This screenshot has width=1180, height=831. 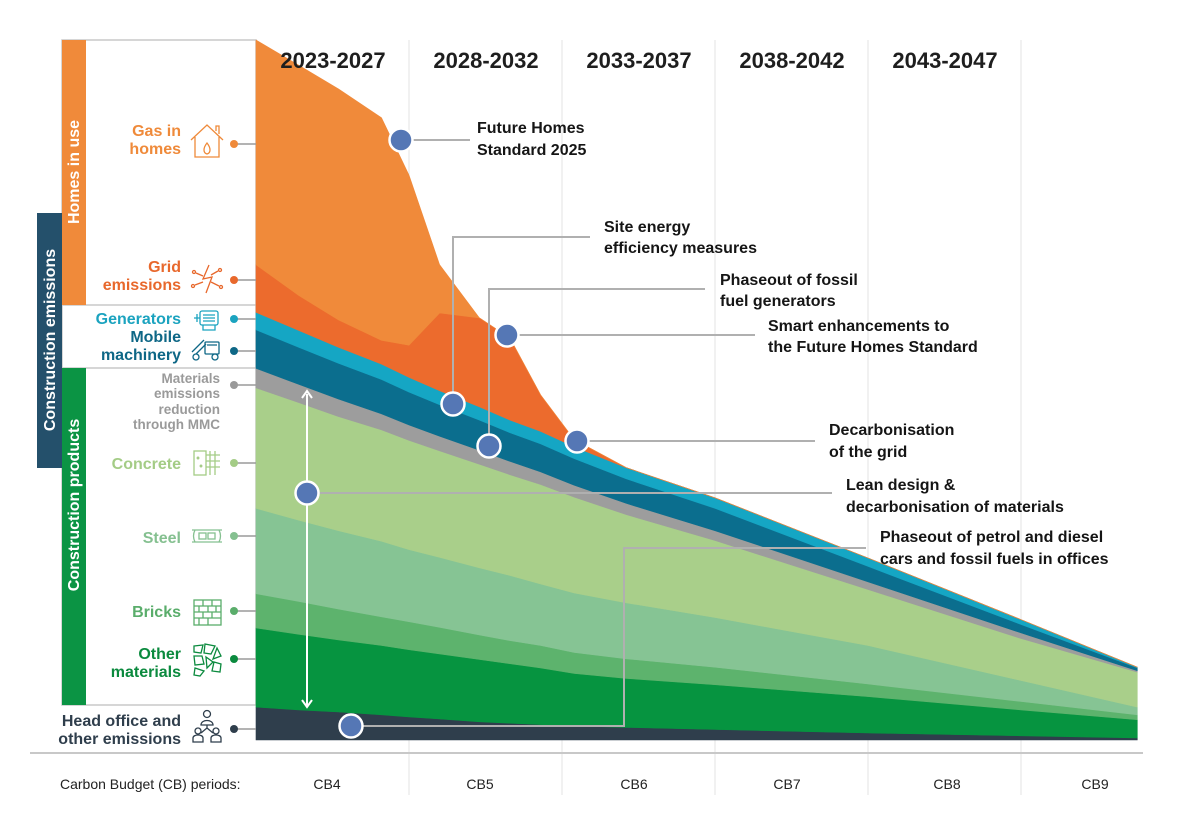 What do you see at coordinates (531, 139) in the screenshot?
I see `annotation-future-homes: Future Homes Standard 2025` at bounding box center [531, 139].